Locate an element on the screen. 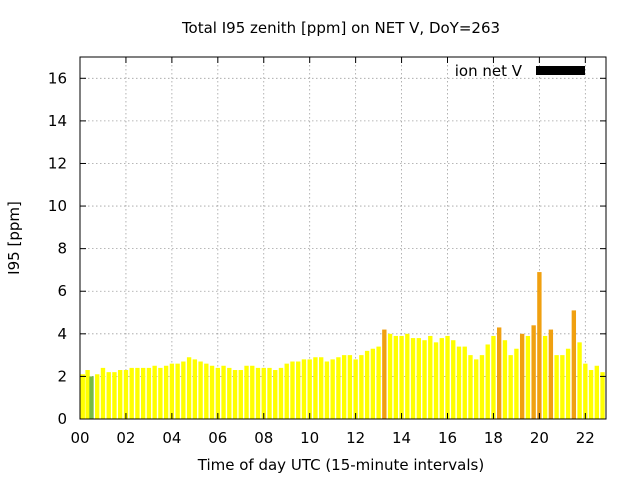 This screenshot has height=480, width=640. x-tick-label: 10 is located at coordinates (309, 438).